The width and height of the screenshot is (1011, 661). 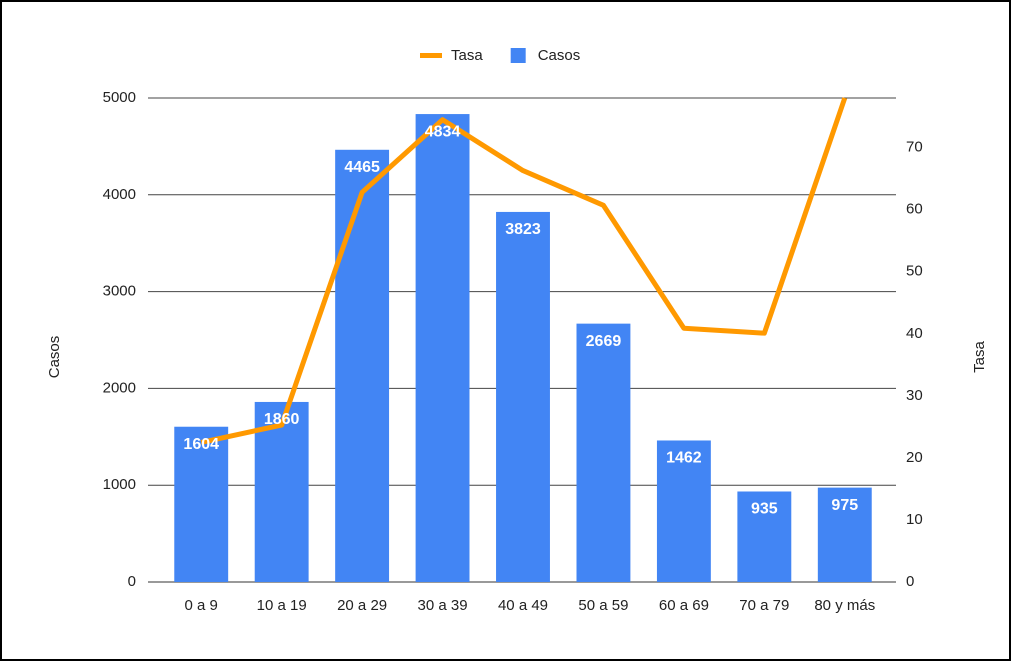 I want to click on y-tick-label: 4000, so click(x=119, y=194).